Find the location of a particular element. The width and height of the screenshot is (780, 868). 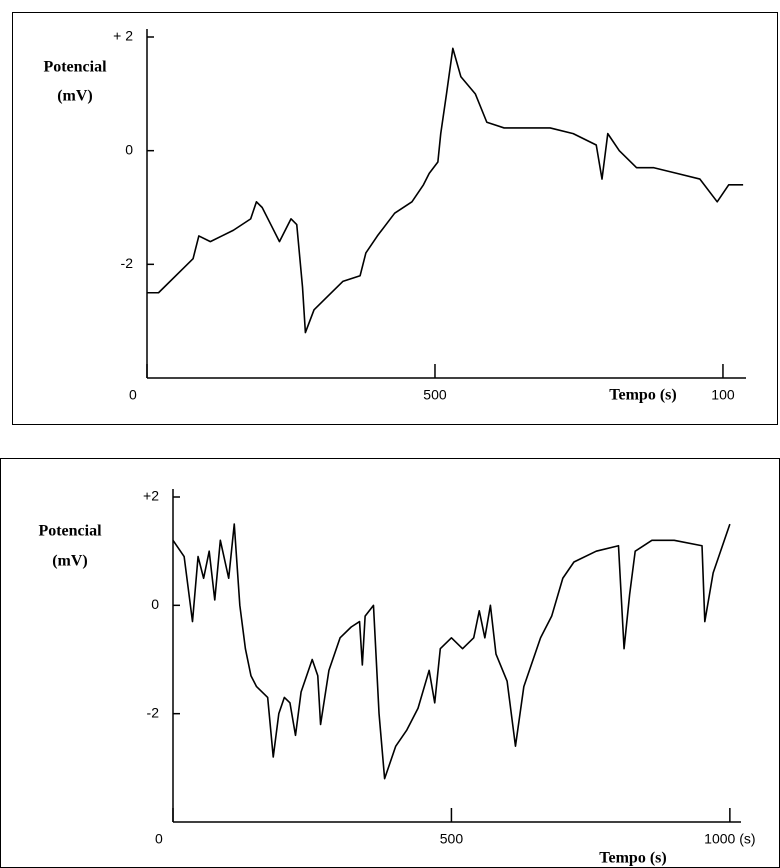

y-tick-label: + 2 is located at coordinates (123, 36).